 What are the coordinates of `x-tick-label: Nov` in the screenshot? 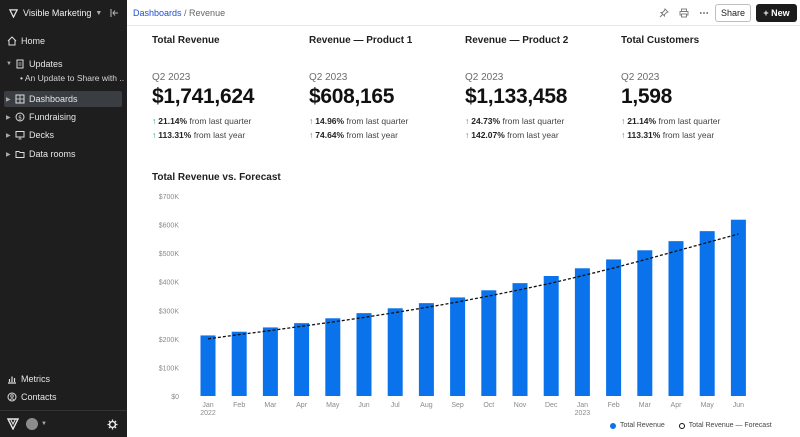 It's located at (520, 405).